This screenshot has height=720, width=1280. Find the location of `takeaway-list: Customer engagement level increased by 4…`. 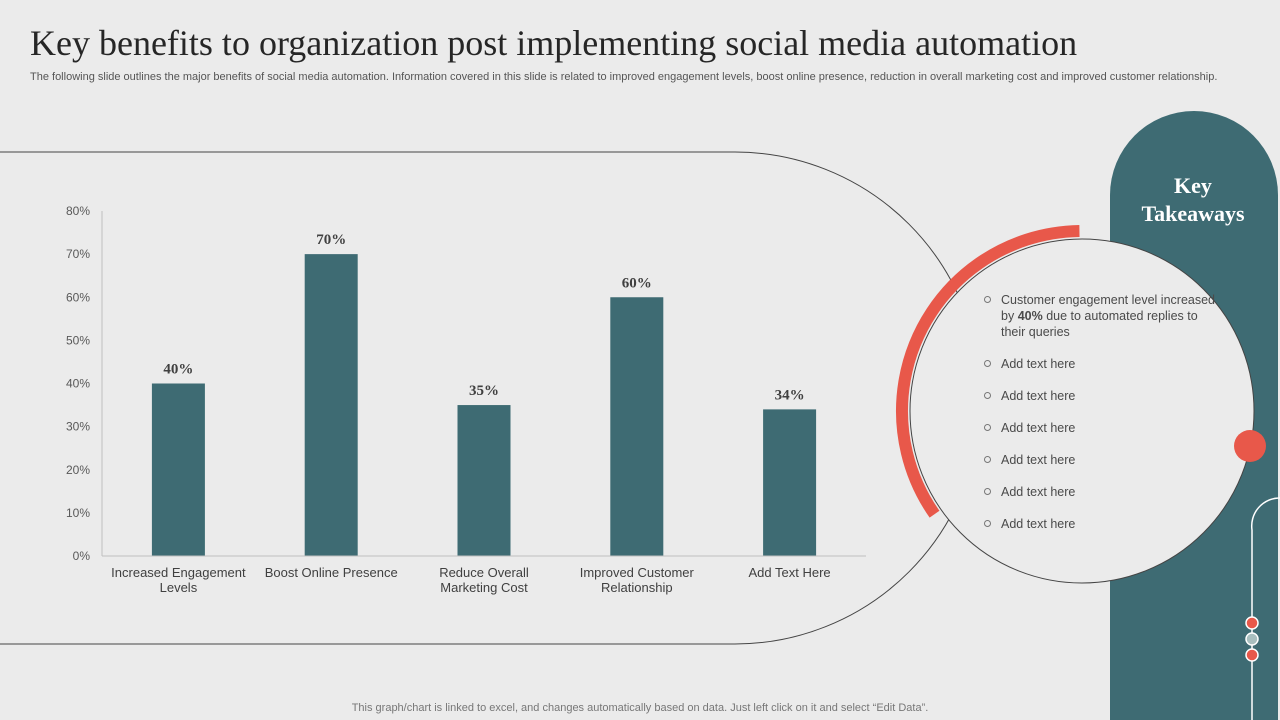

takeaway-list: Customer engagement level increased by 4… is located at coordinates (1102, 420).